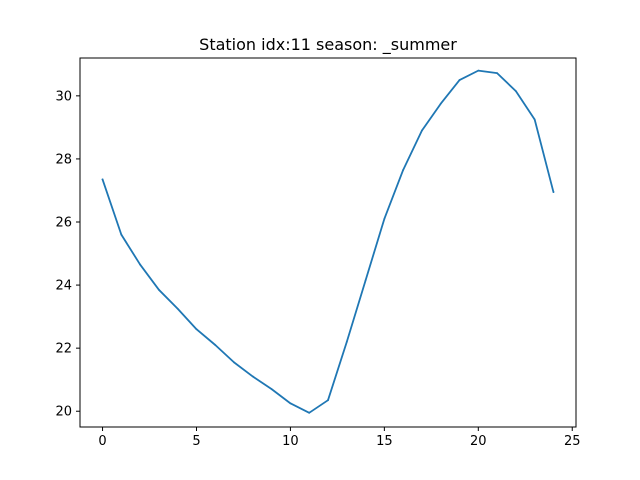  Describe the element at coordinates (290, 441) in the screenshot. I see `x-tick-label: 10` at that location.